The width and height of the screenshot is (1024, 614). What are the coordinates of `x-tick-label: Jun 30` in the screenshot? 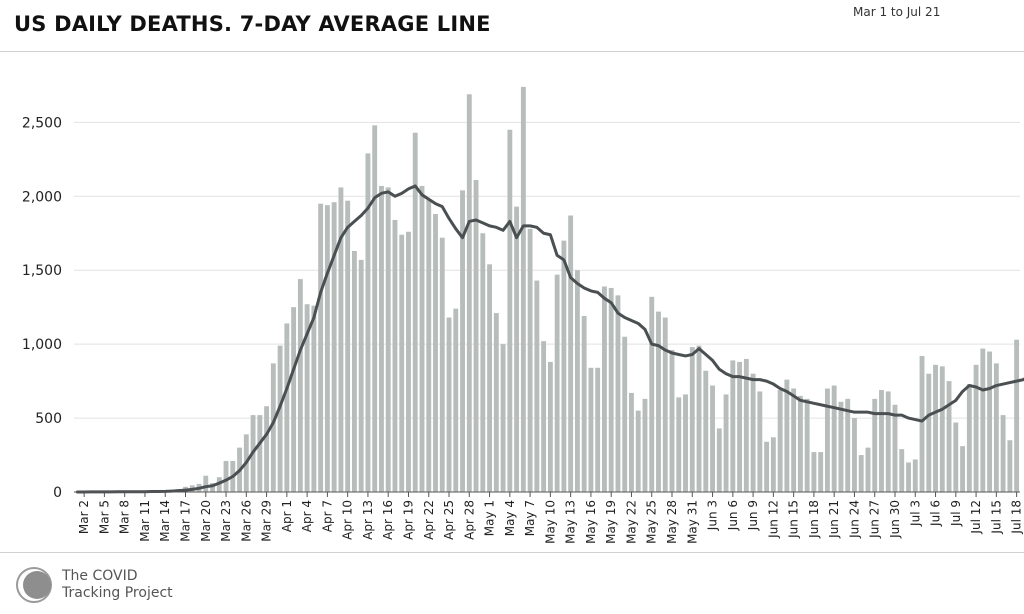 It's located at (895, 519).